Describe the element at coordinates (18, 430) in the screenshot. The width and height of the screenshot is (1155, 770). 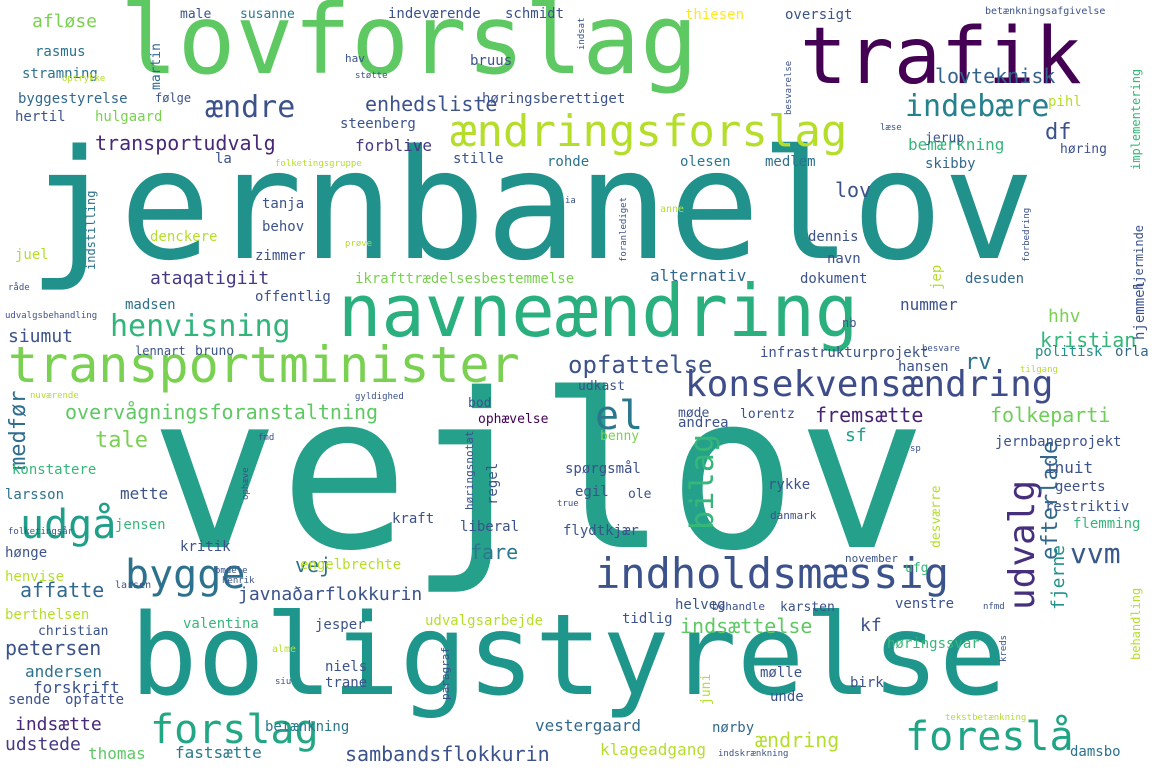
I see `word: medfør` at that location.